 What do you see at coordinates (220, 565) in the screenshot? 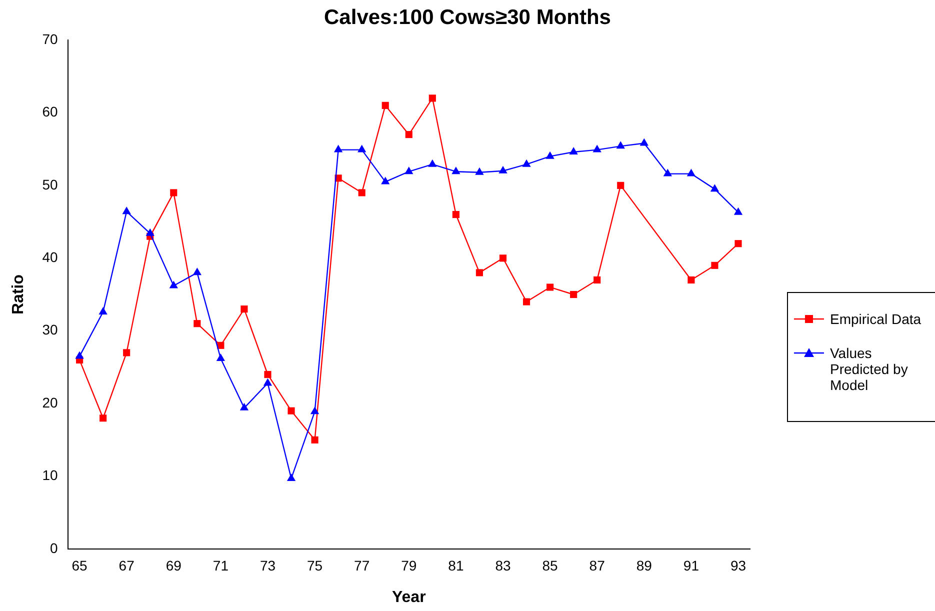
I see `x-tick-label: 71` at bounding box center [220, 565].